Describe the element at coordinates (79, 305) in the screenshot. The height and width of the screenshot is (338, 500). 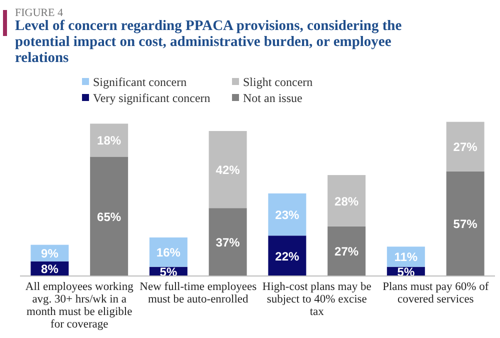
I see `x-tick-label: All employees working avg. 30+ hrs/wk in a month must be eligible for coverage` at that location.